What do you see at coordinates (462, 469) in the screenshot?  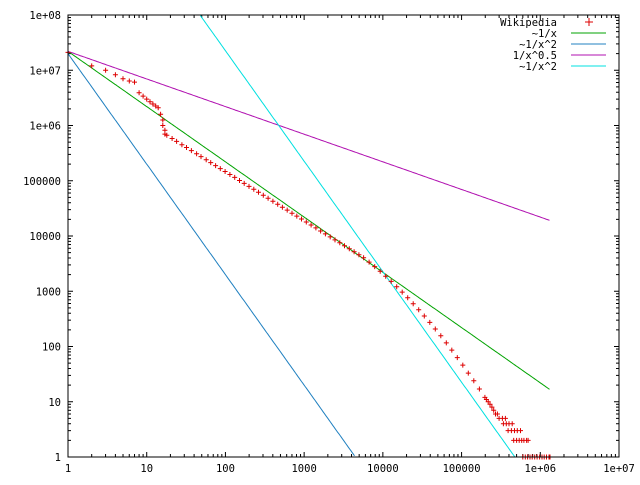 I see `x-tick-label: 100000` at bounding box center [462, 469].